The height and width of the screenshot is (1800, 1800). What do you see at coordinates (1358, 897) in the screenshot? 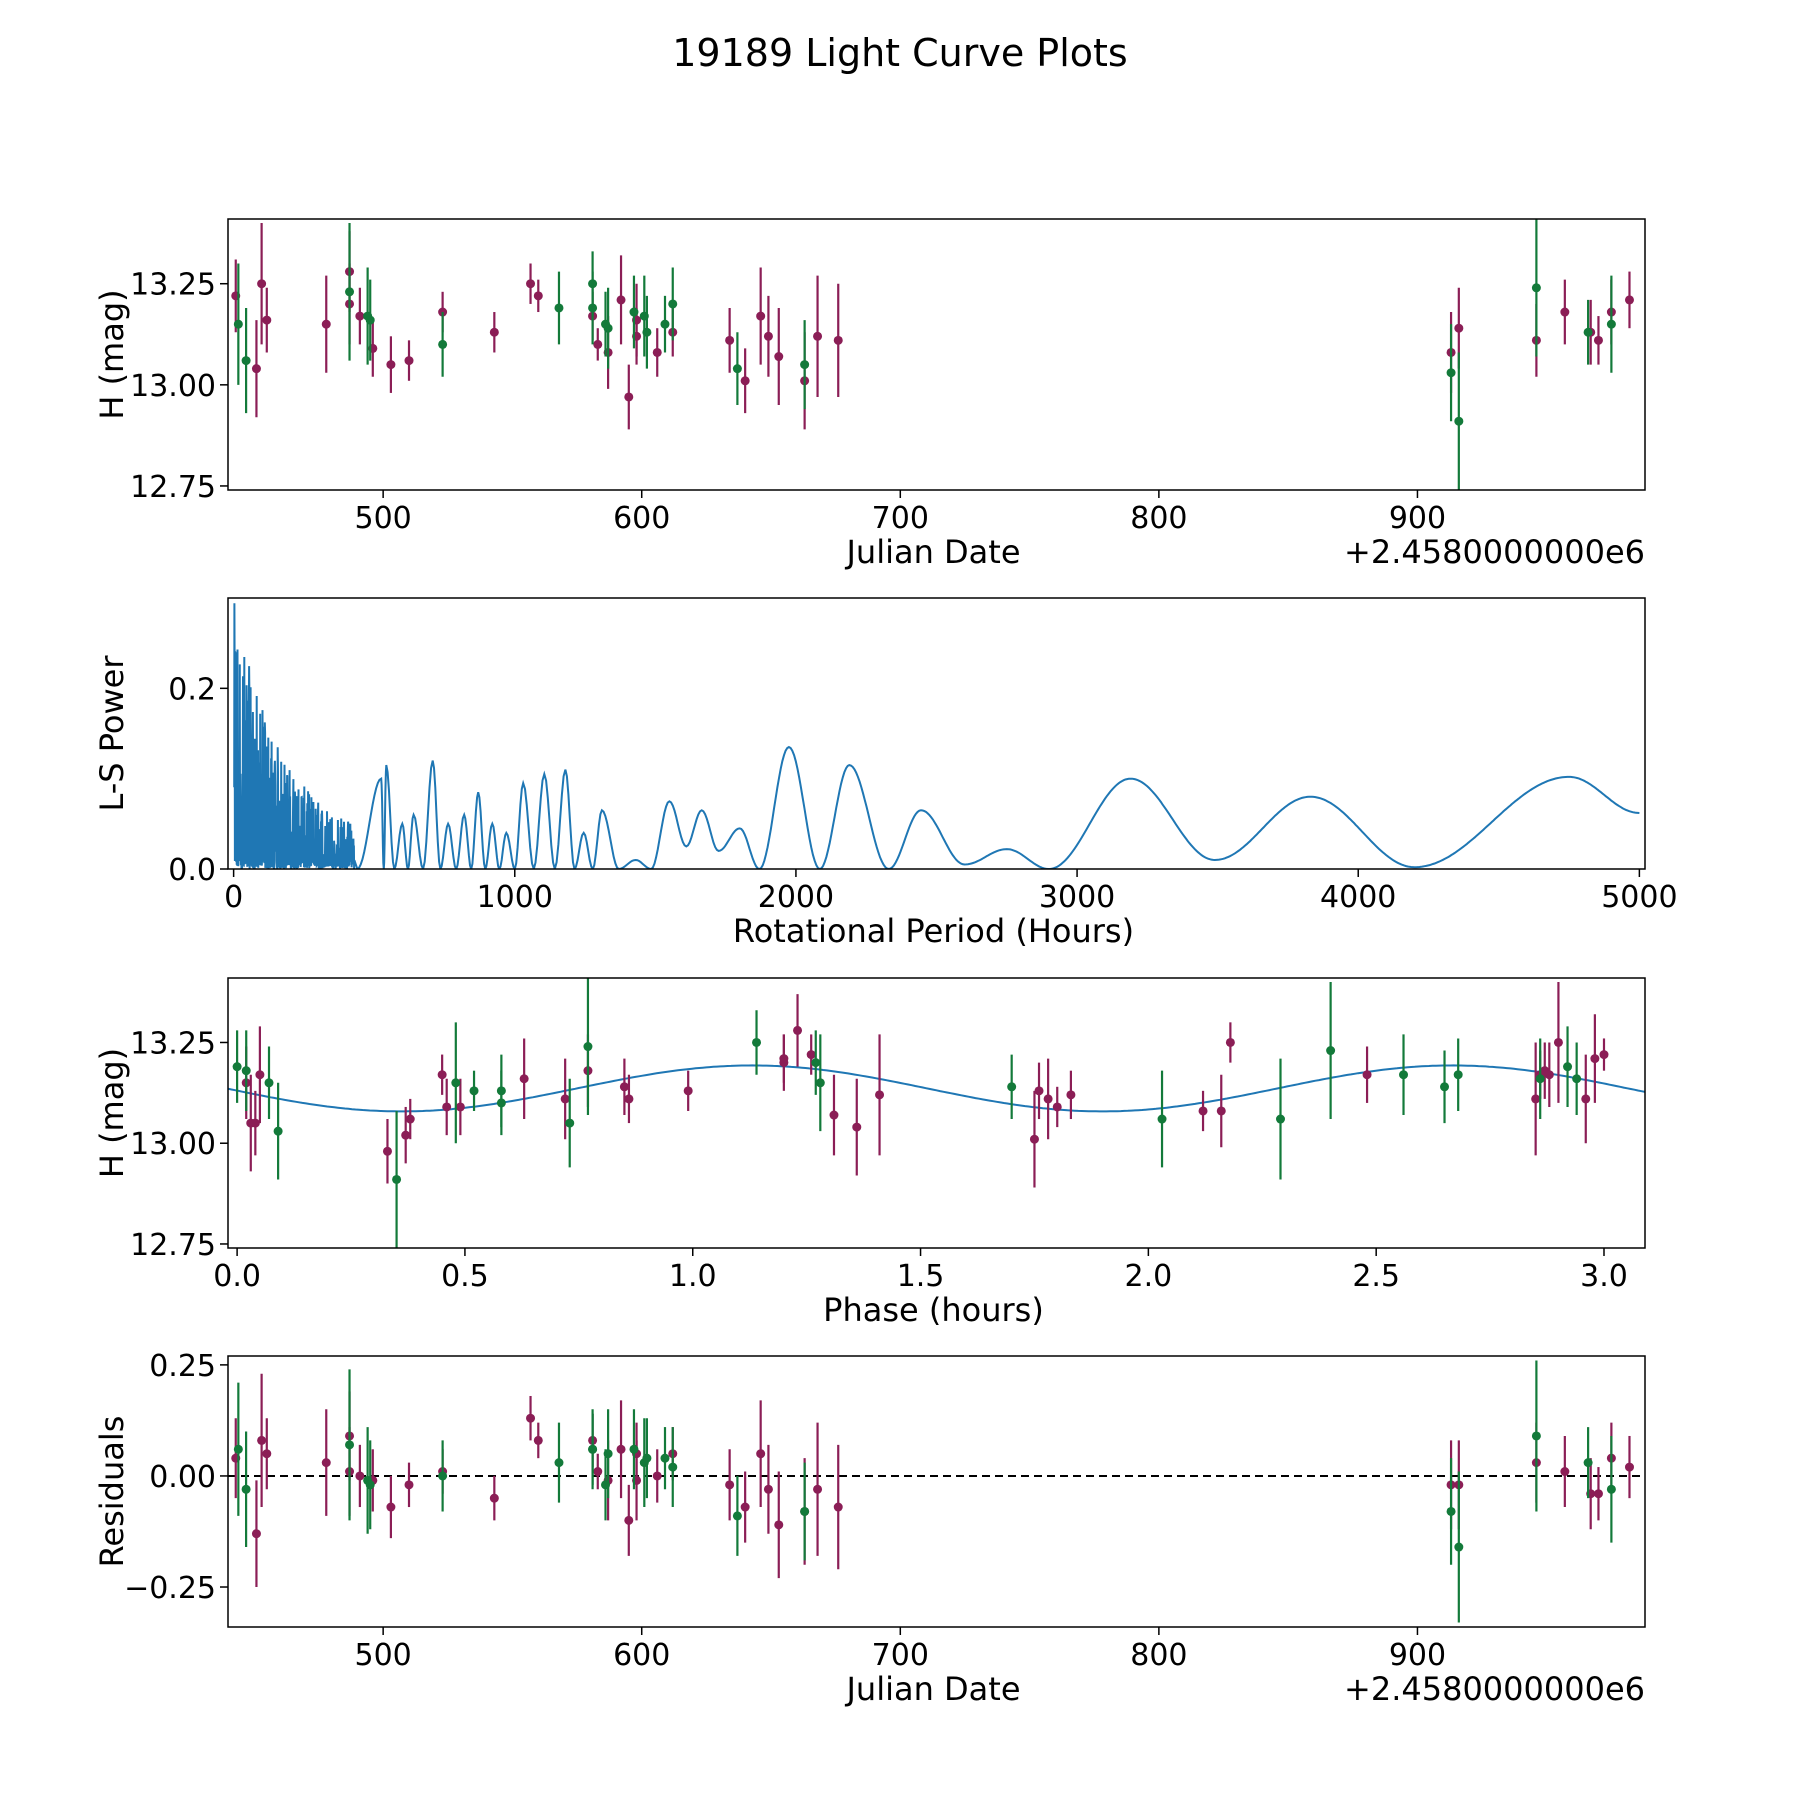
I see `x-tick-label: 4000` at bounding box center [1358, 897].